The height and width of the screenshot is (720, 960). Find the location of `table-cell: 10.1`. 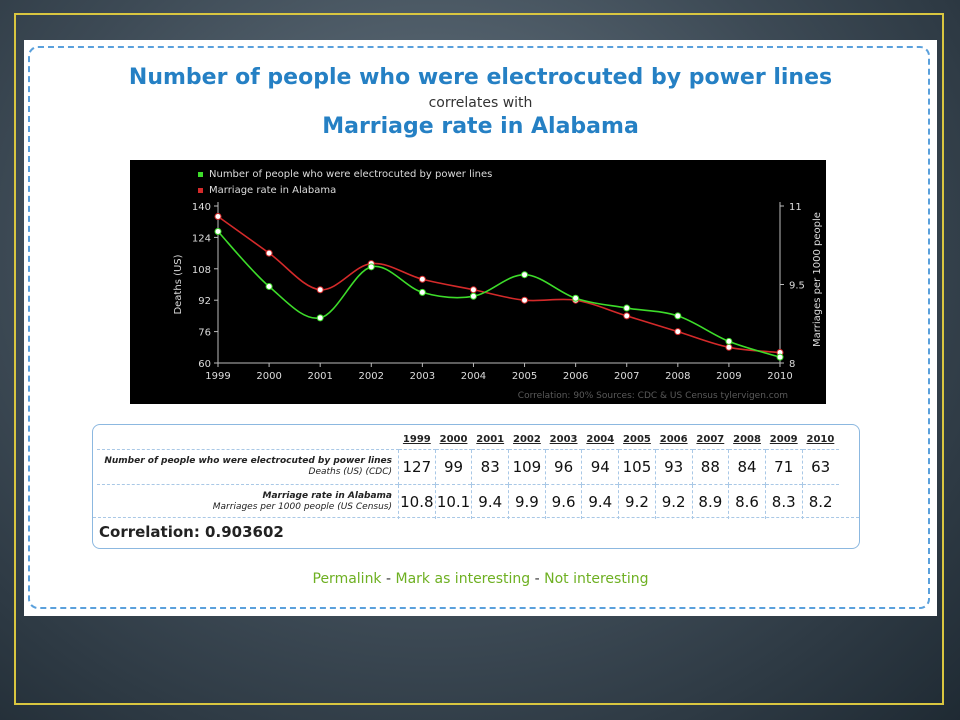

table-cell: 10.1 is located at coordinates (453, 501).